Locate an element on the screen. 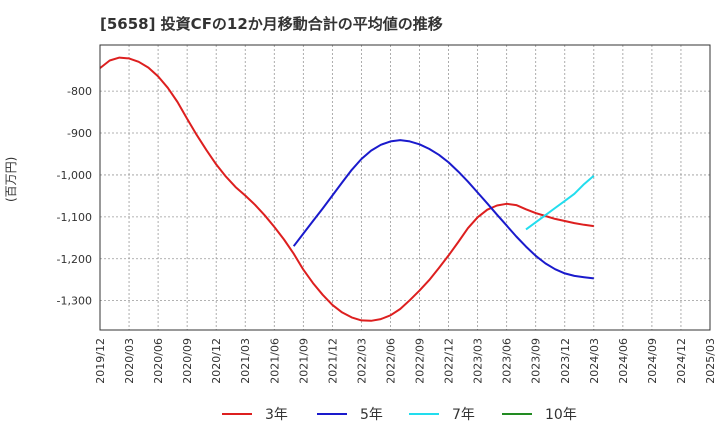  y-tick-label: -1,000 is located at coordinates (74, 175).